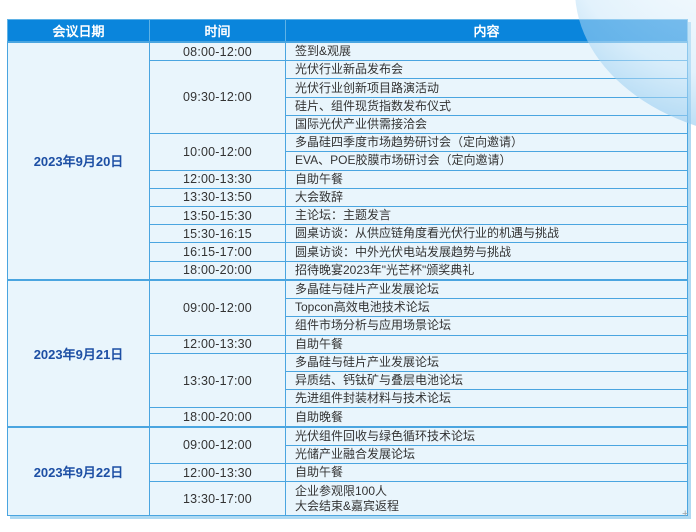 Image resolution: width=696 pixels, height=532 pixels. I want to click on content-cell: 光伏行业创新项目路演活动, so click(486, 88).